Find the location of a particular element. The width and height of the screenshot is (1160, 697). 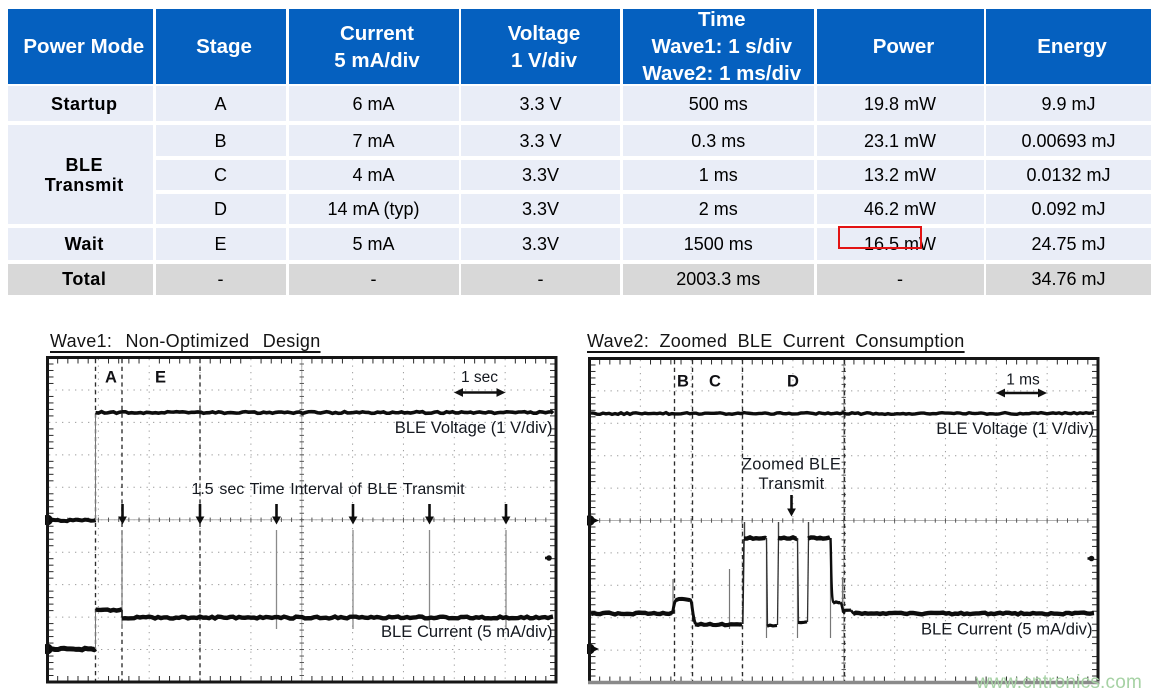

svg-text: A is located at coordinates (111, 378).